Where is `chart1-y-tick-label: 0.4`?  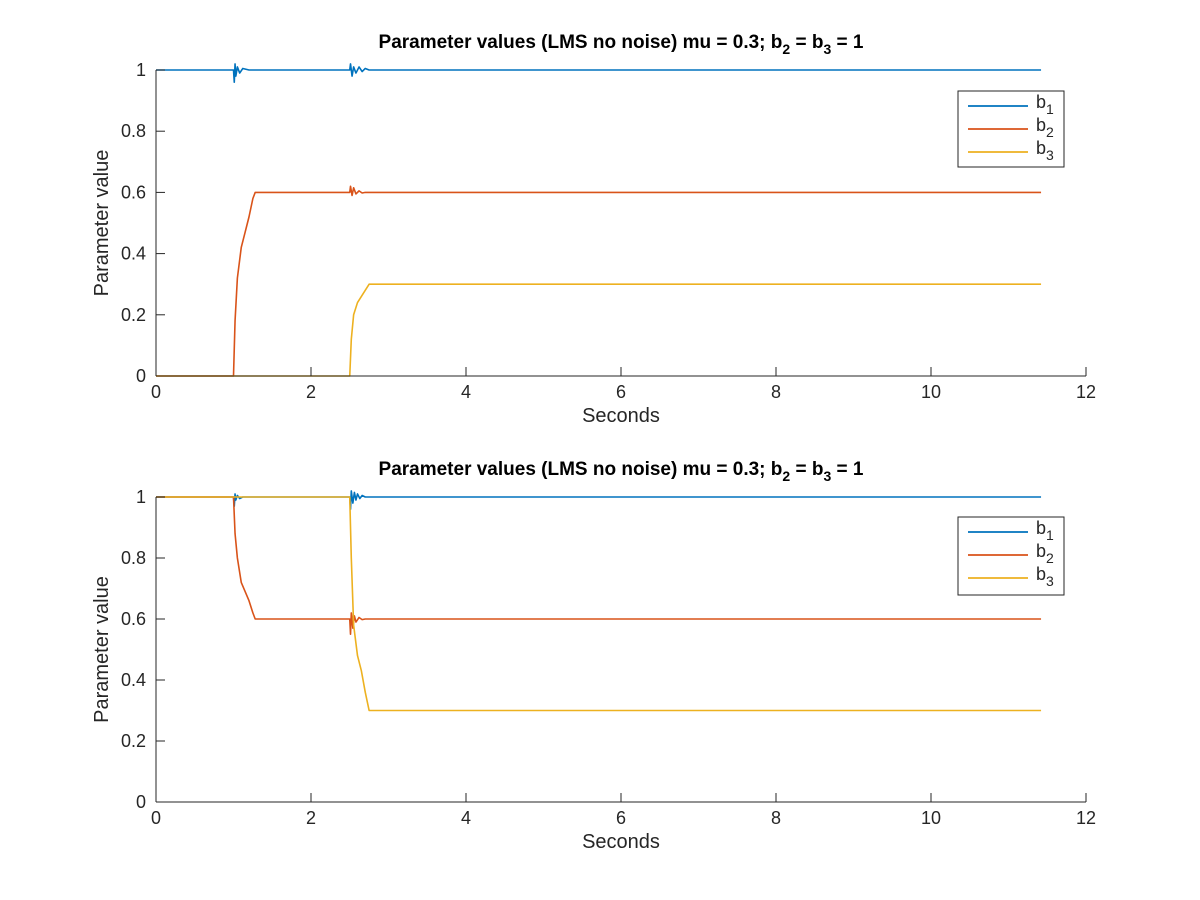
chart1-y-tick-label: 0.4 is located at coordinates (133, 254).